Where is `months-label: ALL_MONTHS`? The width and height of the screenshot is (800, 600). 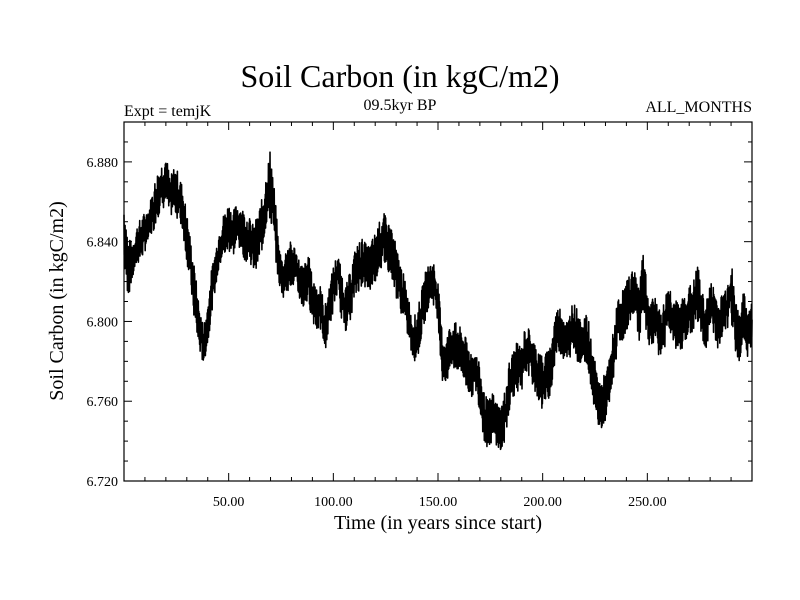 months-label: ALL_MONTHS is located at coordinates (698, 107).